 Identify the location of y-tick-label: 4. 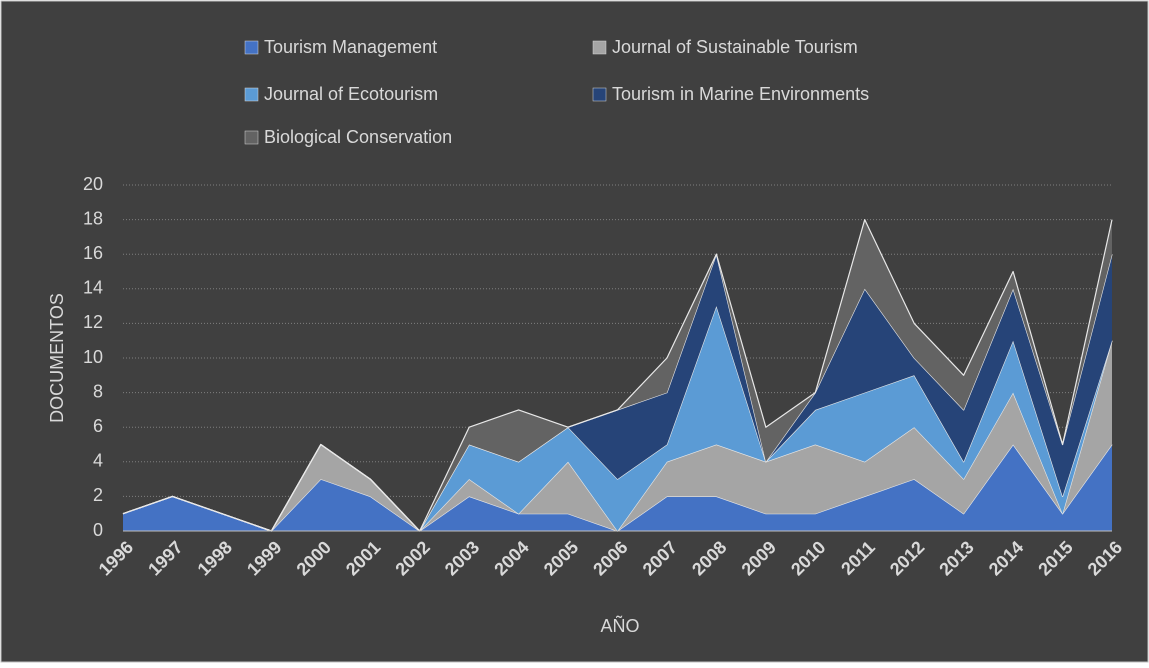
(98, 461).